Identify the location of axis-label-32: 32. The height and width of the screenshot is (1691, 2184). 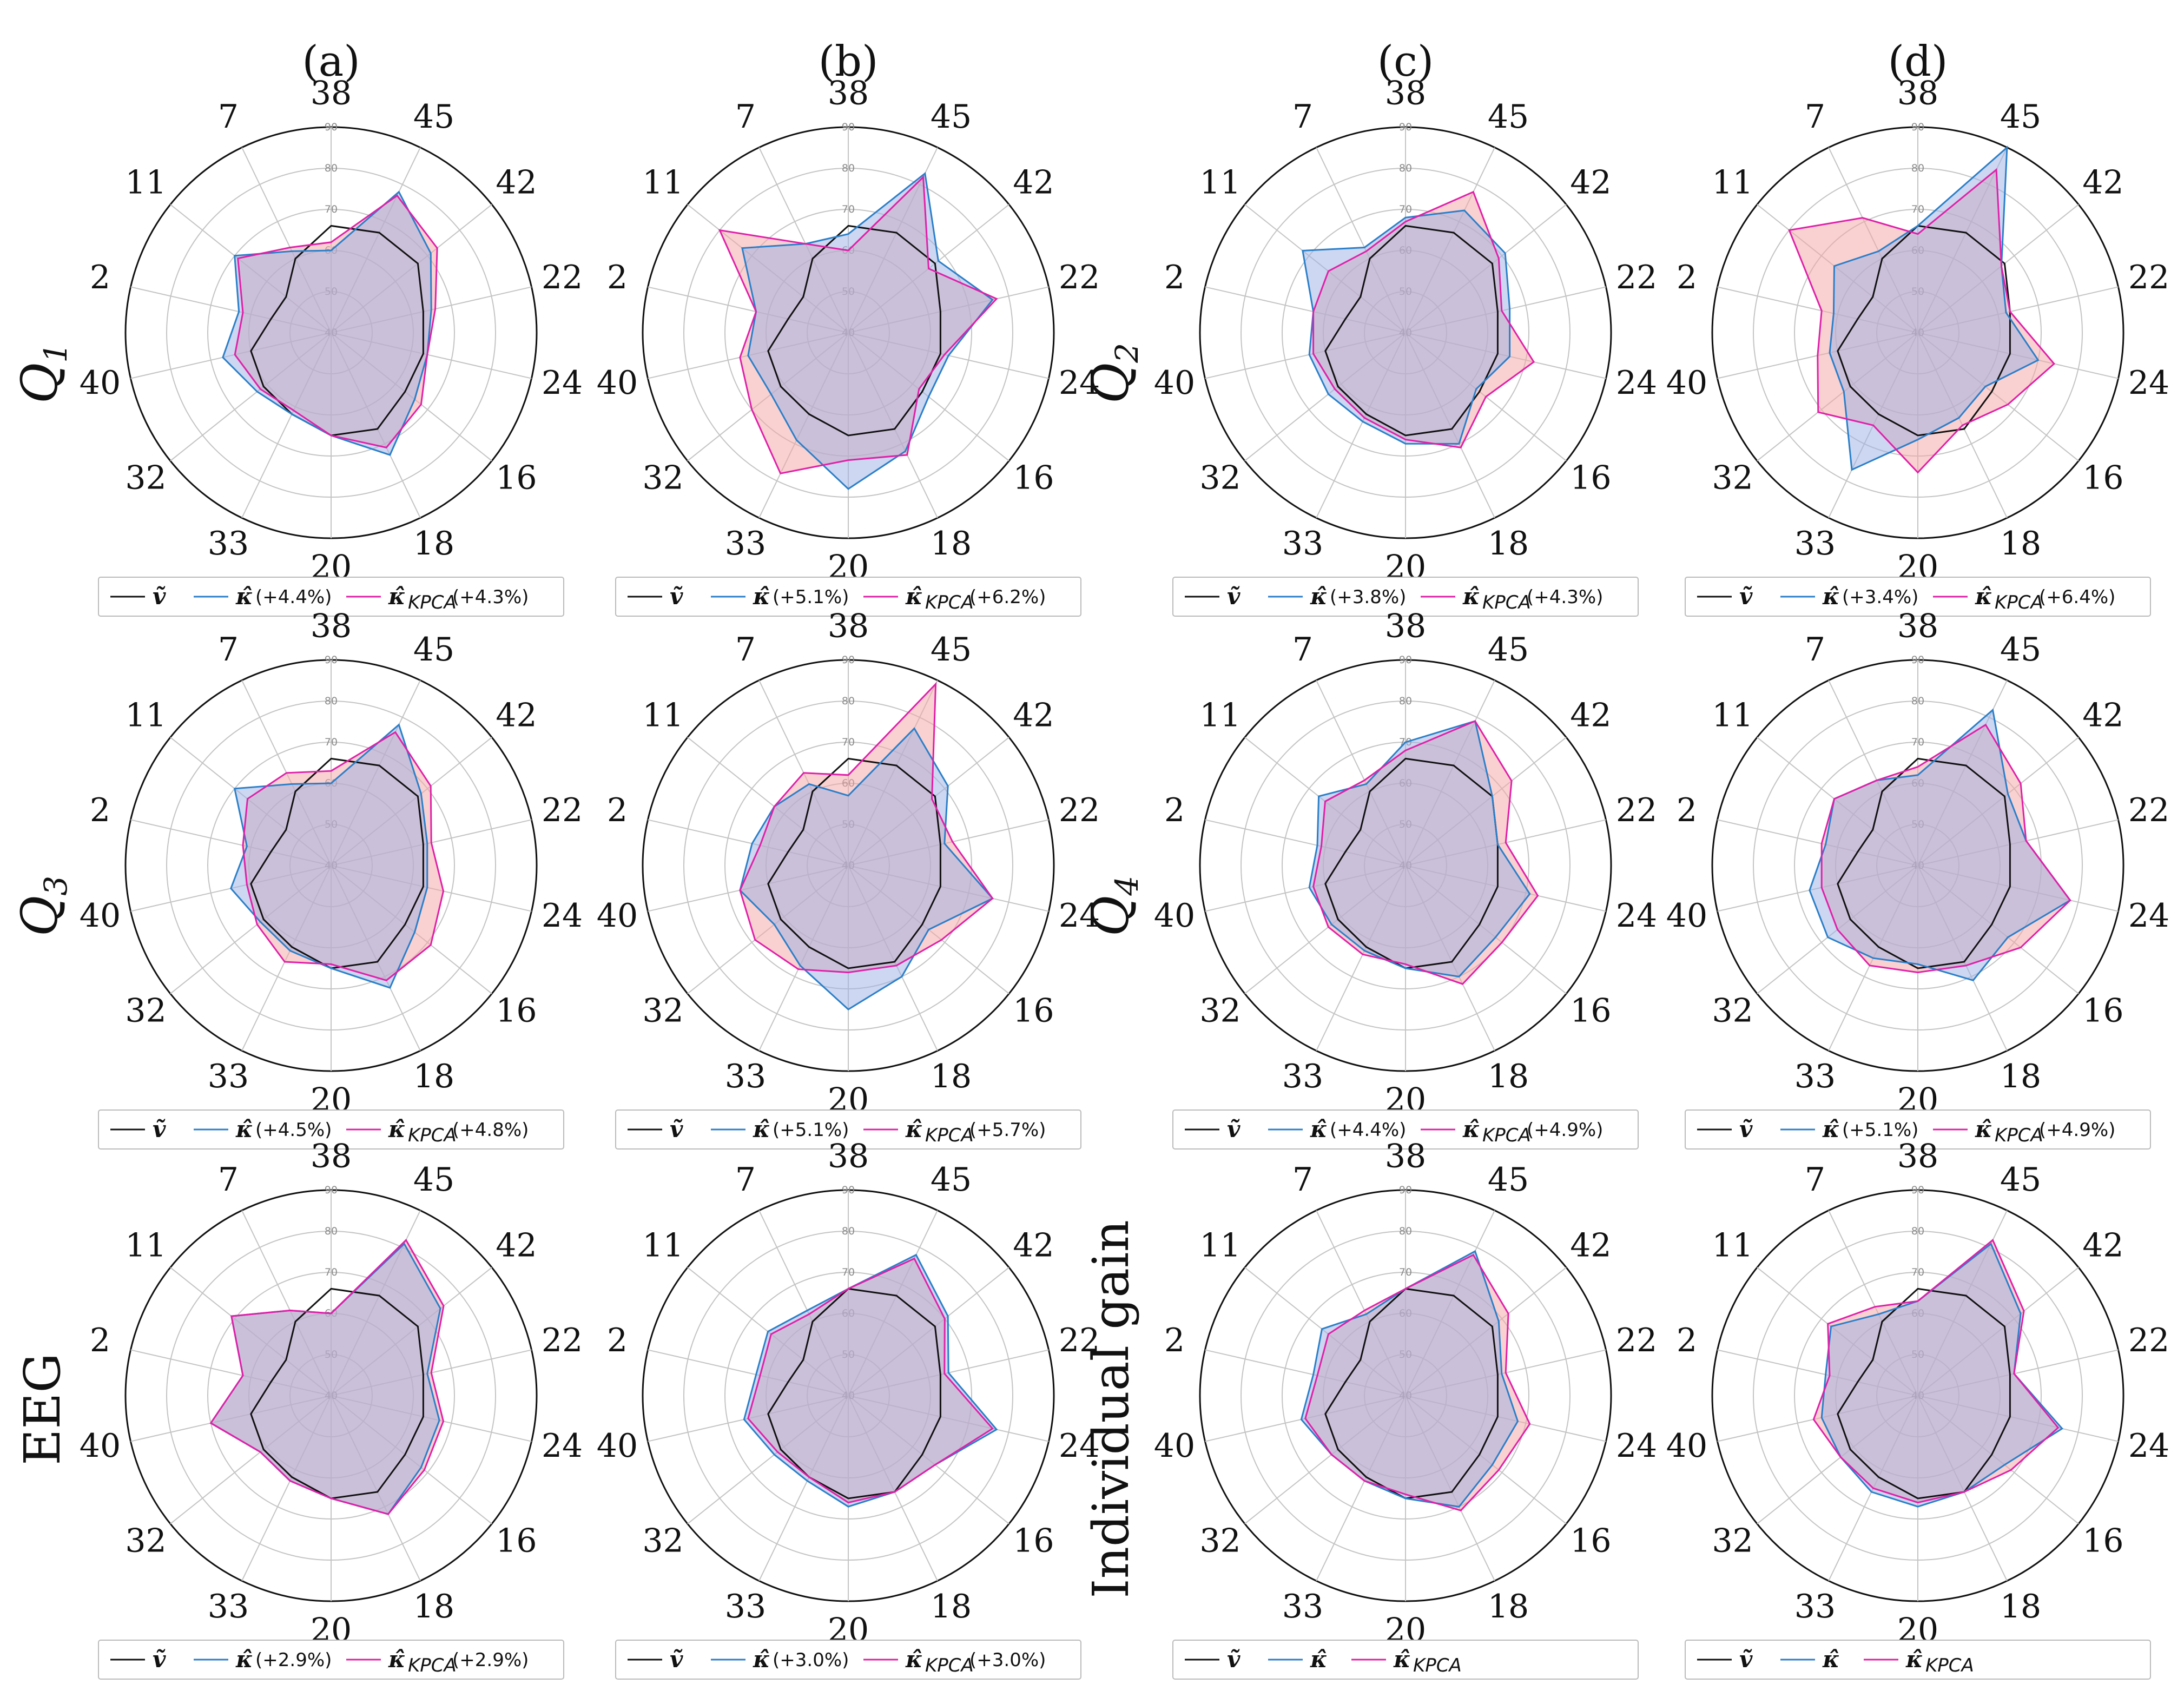
(1733, 1011).